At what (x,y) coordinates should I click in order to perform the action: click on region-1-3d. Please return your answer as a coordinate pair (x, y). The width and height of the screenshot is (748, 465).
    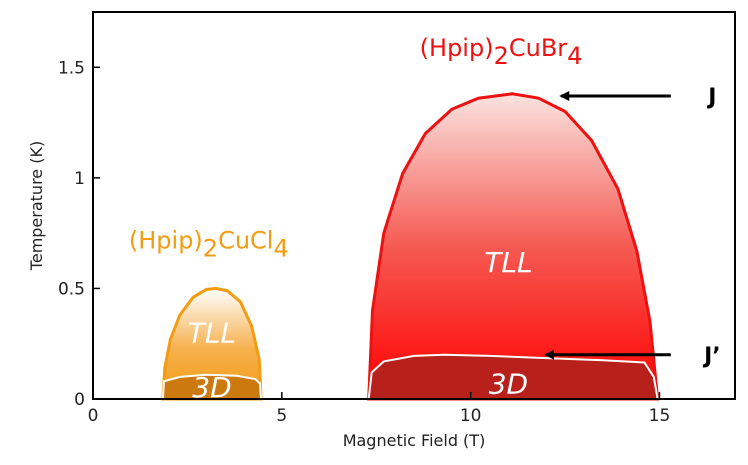
    Looking at the image, I should click on (513, 376).